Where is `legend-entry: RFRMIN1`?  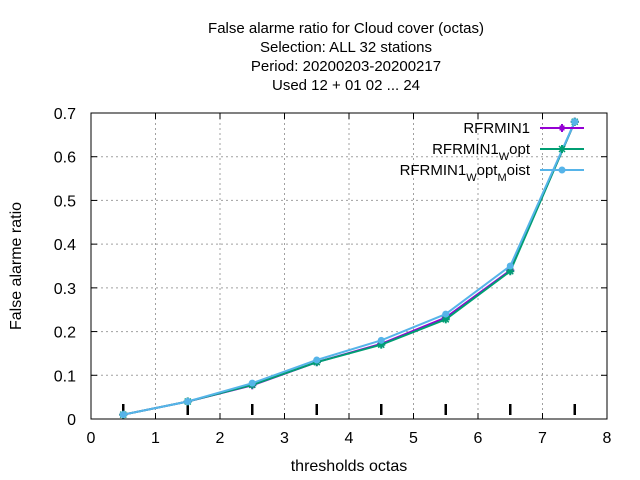
legend-entry: RFRMIN1 is located at coordinates (523, 128).